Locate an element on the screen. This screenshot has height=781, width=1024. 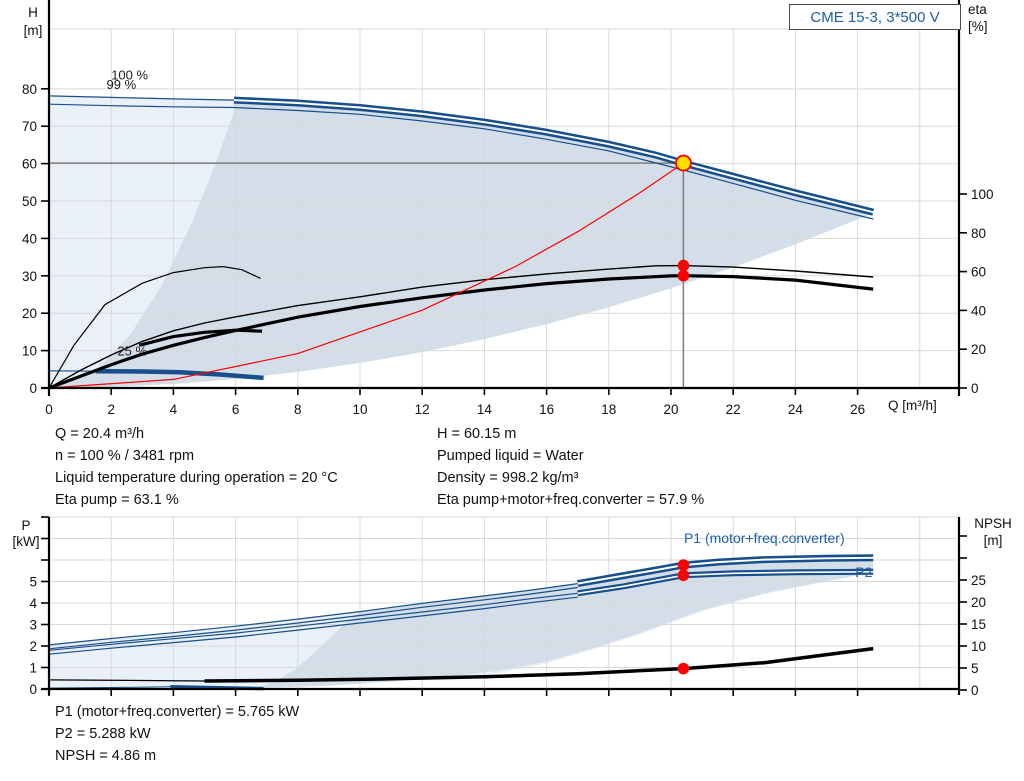
axis-text: 15 is located at coordinates (978, 624).